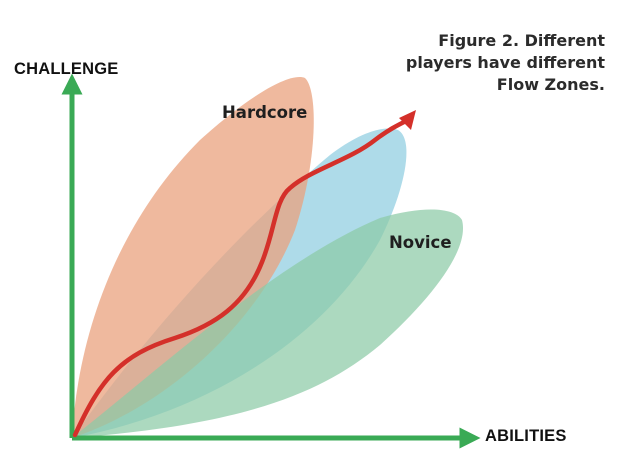 This screenshot has width=627, height=471. What do you see at coordinates (265, 112) in the screenshot?
I see `hardcore-zone-label: Hardcore` at bounding box center [265, 112].